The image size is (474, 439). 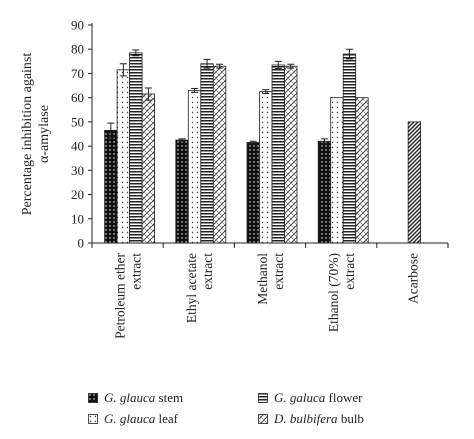 I want to click on legend-species: G. galuca, so click(x=300, y=397).